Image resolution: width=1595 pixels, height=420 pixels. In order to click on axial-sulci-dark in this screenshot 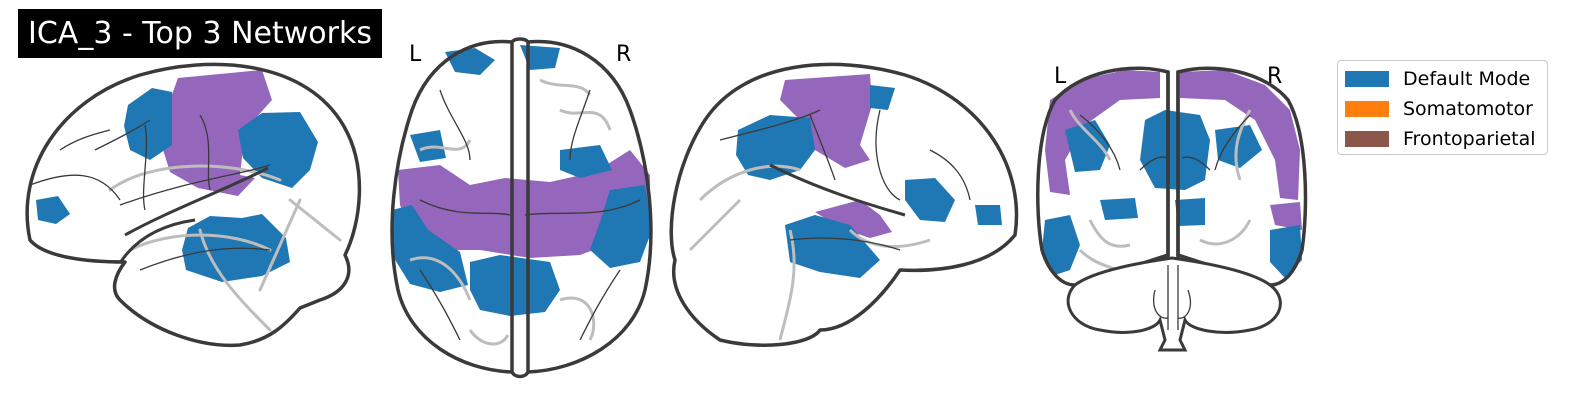, I will do `click(530, 215)`.